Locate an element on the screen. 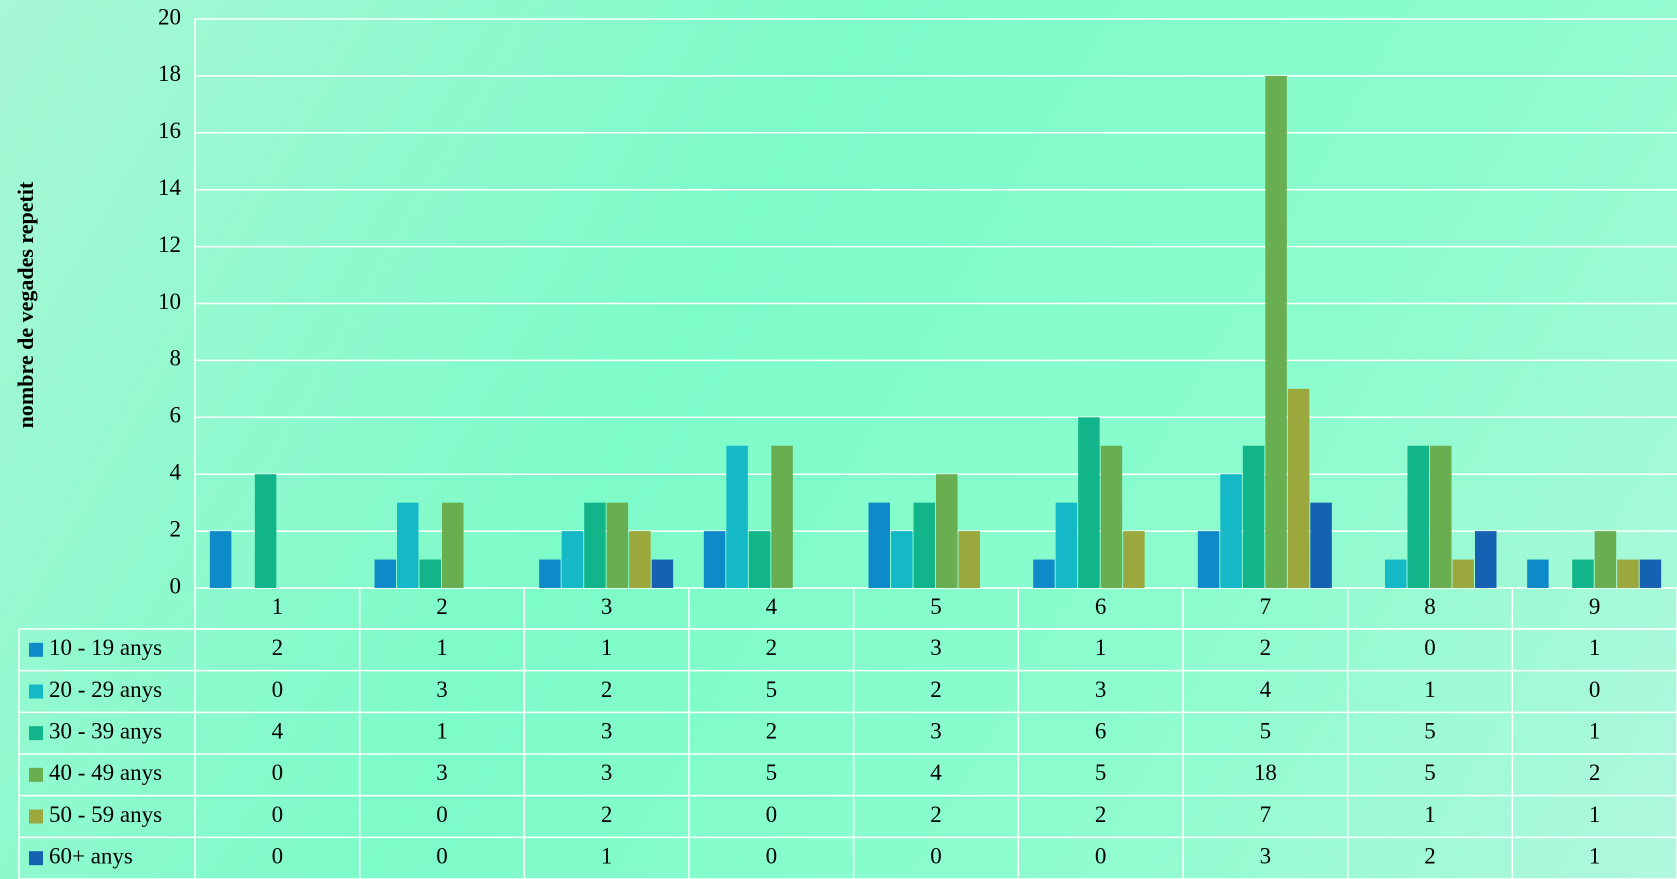 This screenshot has height=879, width=1677. x-tick-label: 8 is located at coordinates (1430, 606).